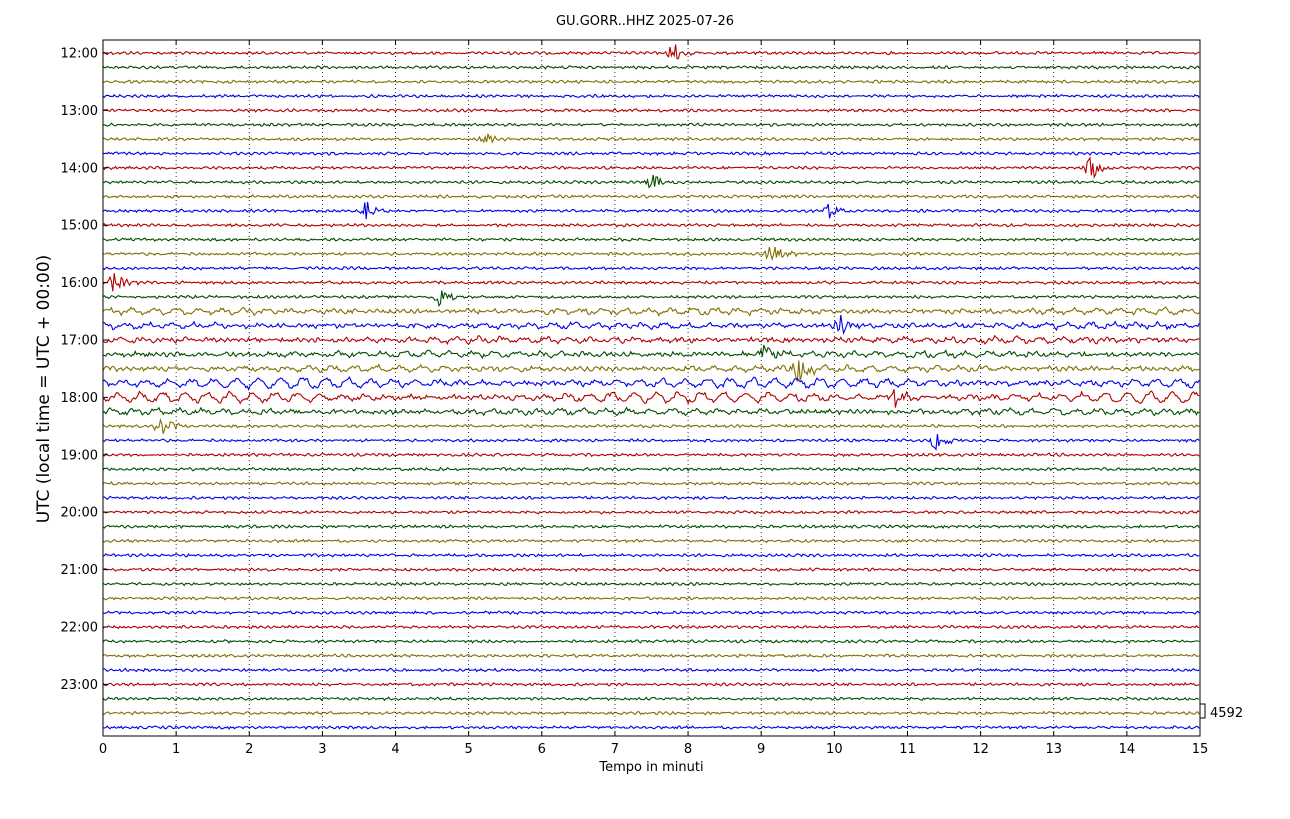  Describe the element at coordinates (688, 749) in the screenshot. I see `x-tick-label: 8` at that location.